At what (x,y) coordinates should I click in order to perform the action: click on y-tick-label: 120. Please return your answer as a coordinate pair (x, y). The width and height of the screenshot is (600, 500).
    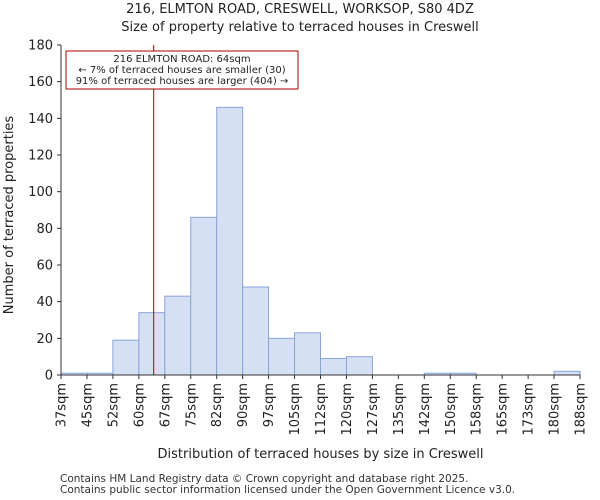
    Looking at the image, I should click on (40, 156).